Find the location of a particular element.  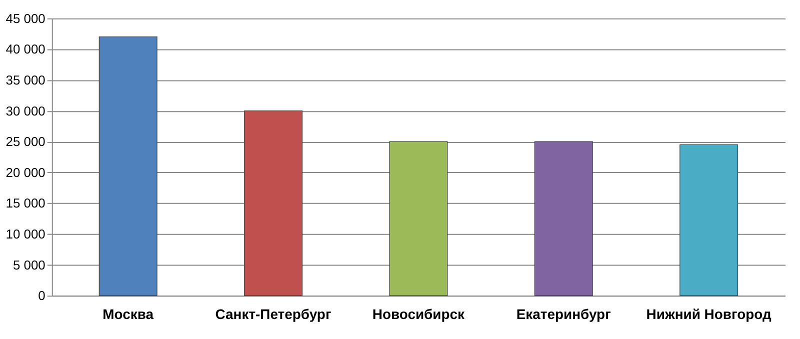

y-tick-label: 25 000 is located at coordinates (26, 142).